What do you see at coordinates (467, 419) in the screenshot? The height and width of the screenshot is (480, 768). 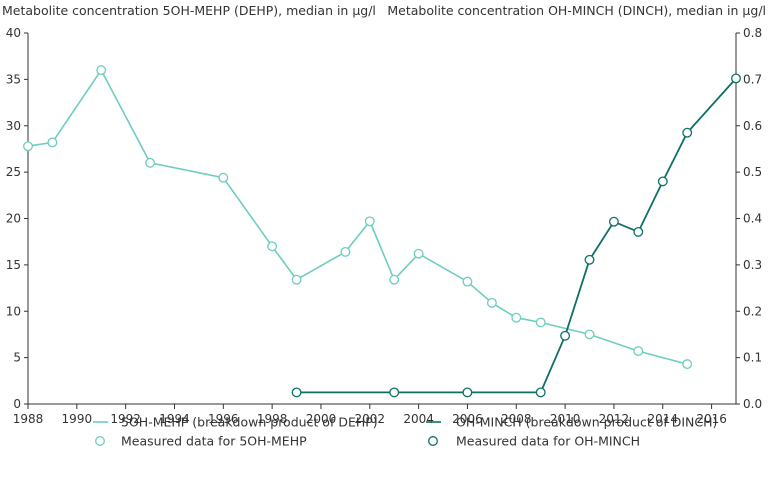 I see `x-tick-label: 2006` at bounding box center [467, 419].